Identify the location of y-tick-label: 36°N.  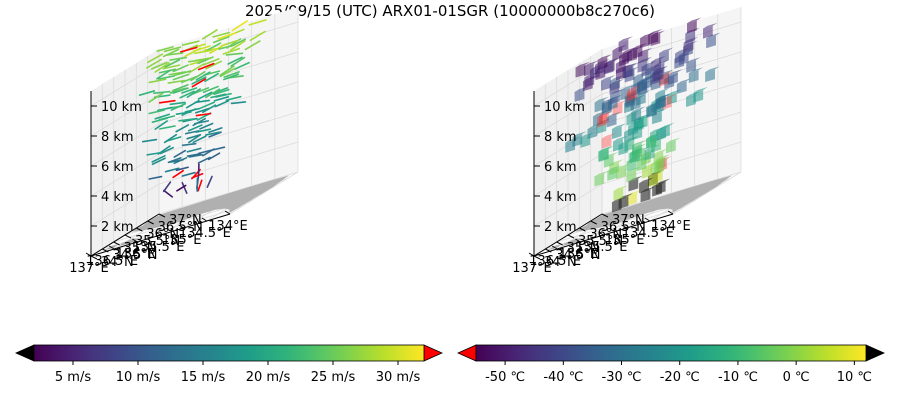
(162, 234).